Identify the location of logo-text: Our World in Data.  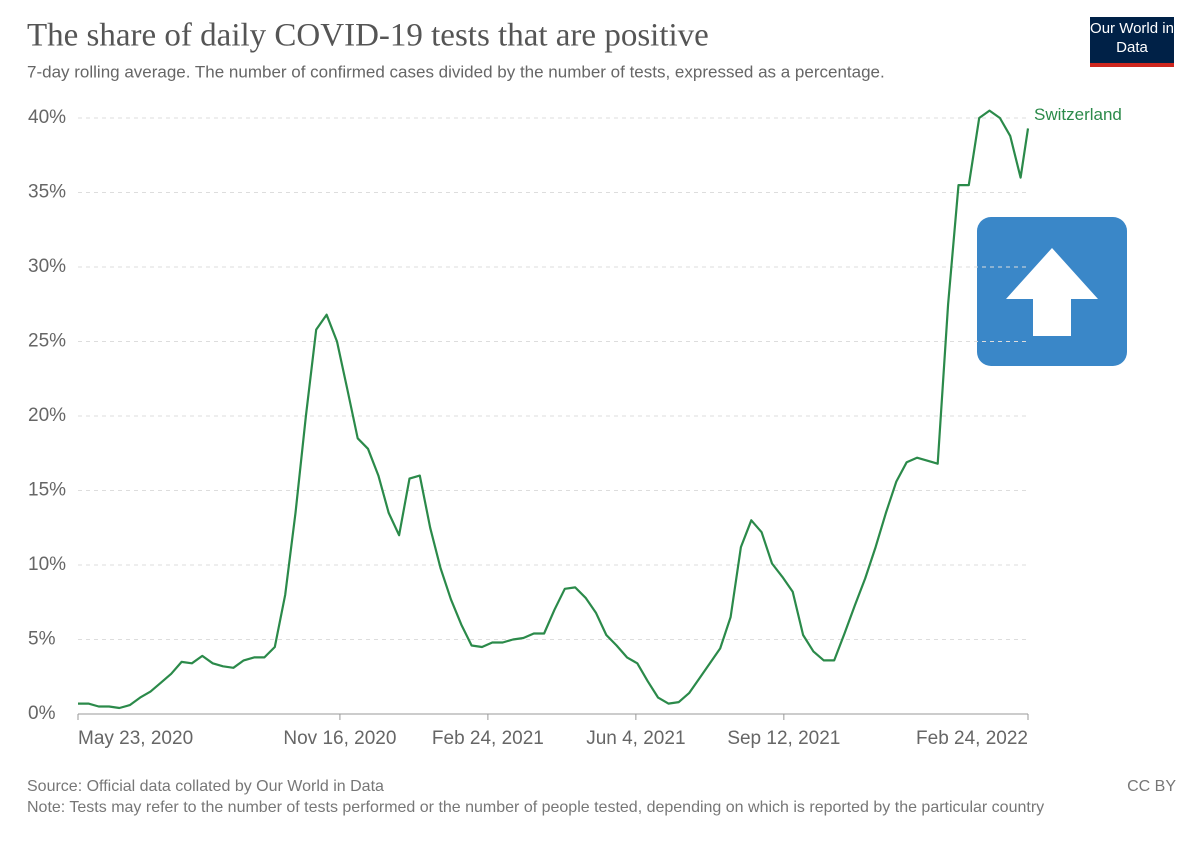
(1132, 38).